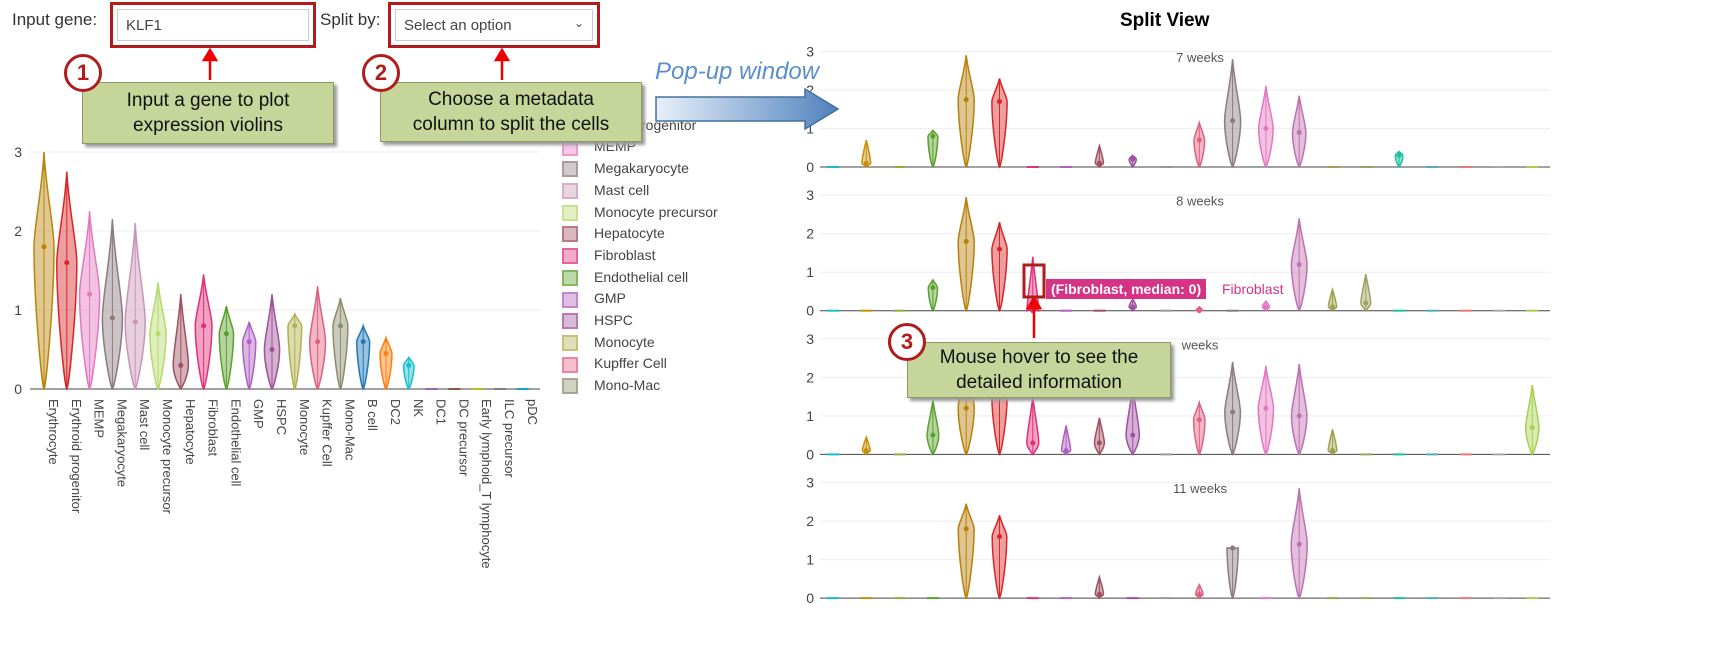 This screenshot has width=1714, height=664. I want to click on panel-label: 8 weeks, so click(1200, 201).